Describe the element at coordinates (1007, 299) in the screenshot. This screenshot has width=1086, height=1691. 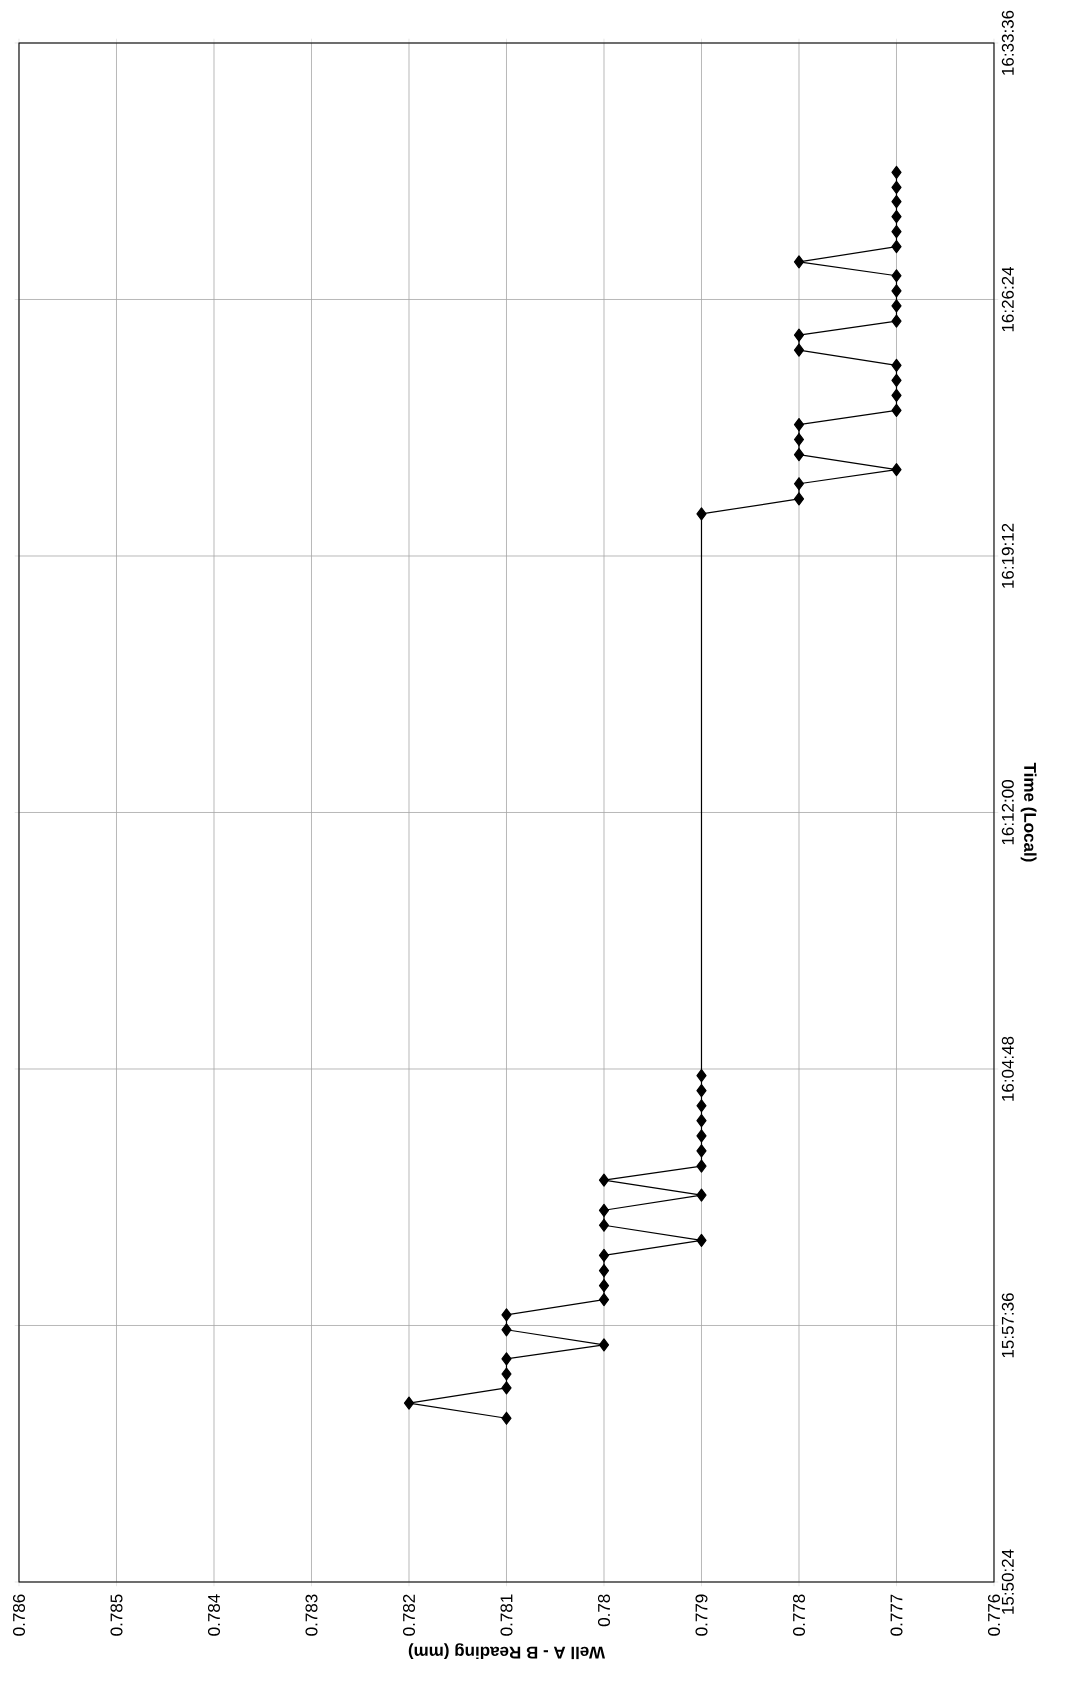
I see `y-tick-label: 16:26:24` at that location.